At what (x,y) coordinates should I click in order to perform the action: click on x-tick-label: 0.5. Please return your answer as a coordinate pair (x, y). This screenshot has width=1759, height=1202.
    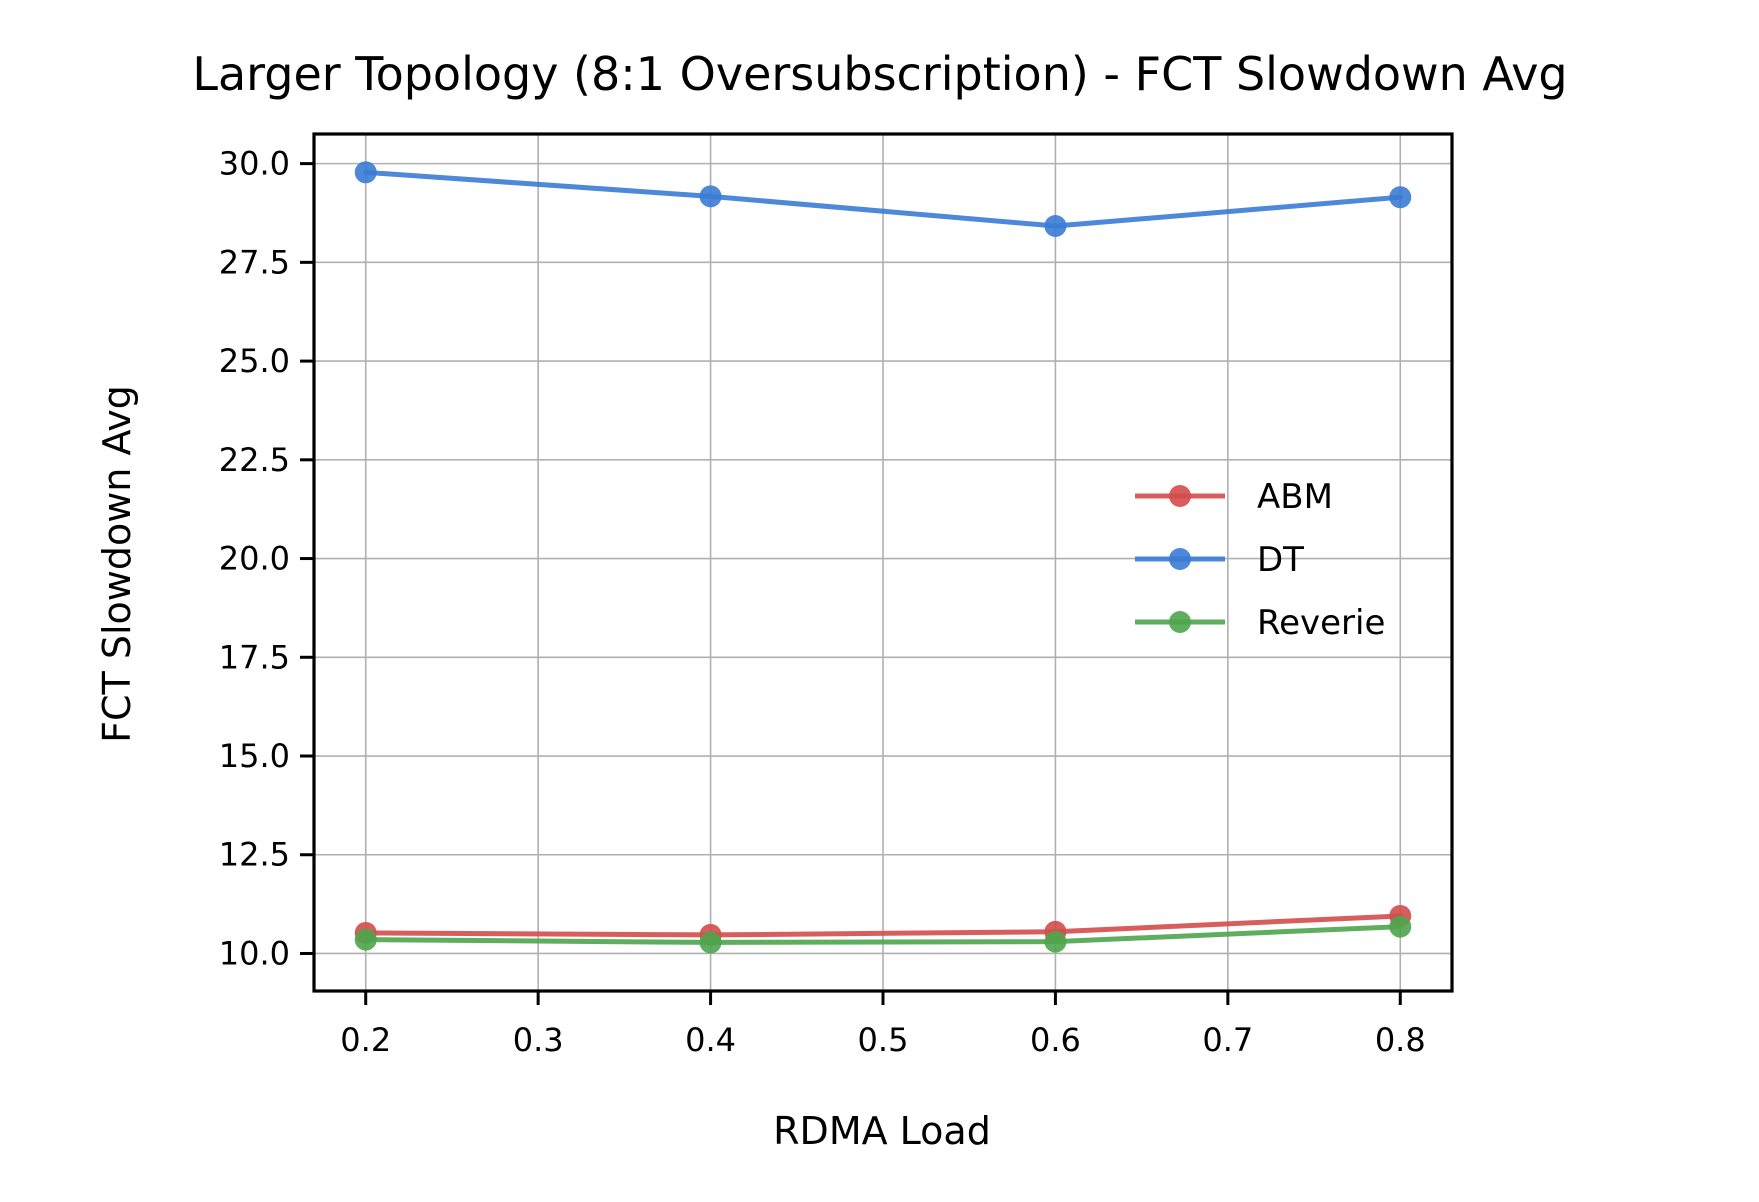
    Looking at the image, I should click on (883, 1040).